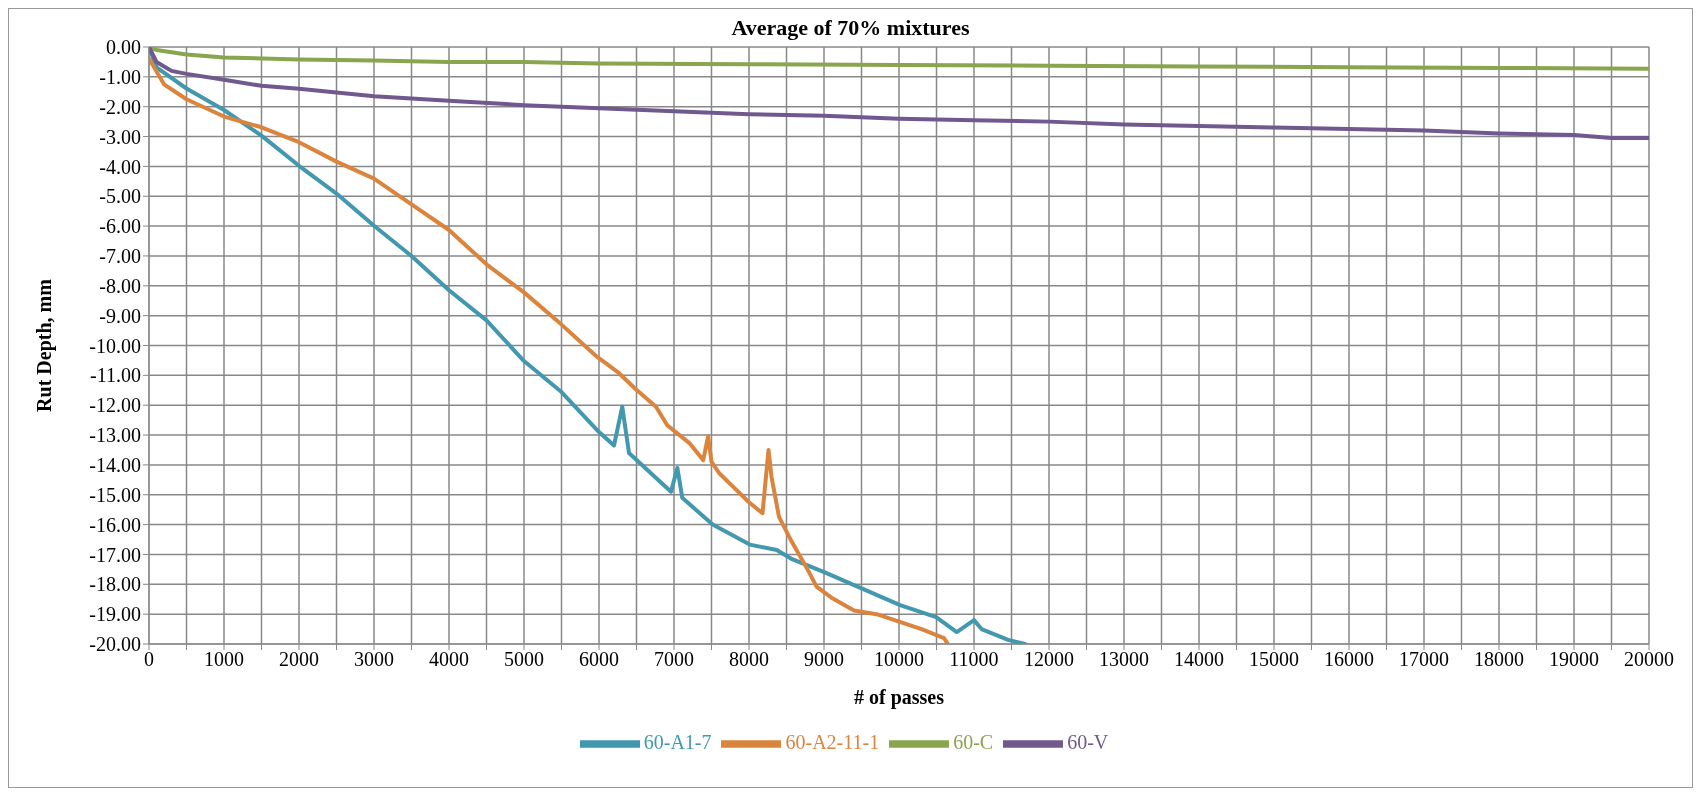  I want to click on legend-label: 60-A1-7, so click(677, 741).